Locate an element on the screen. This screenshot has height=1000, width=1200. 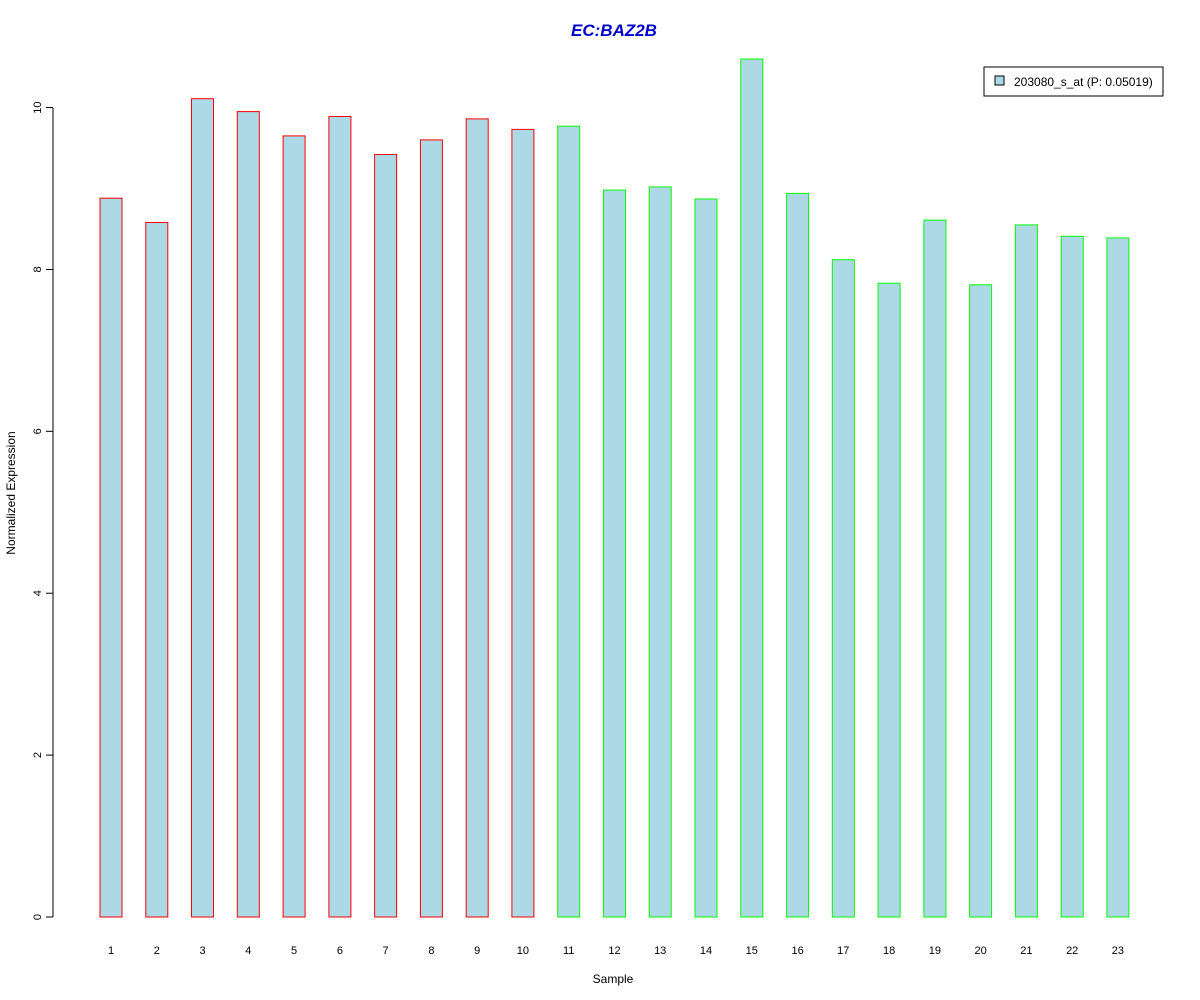
x-axis-tick-labels: 1 2 3 4 5 6 7 8 9 10 11 12 13 14 15 16 17 18 19 20 21 22 23 is located at coordinates (616, 951).